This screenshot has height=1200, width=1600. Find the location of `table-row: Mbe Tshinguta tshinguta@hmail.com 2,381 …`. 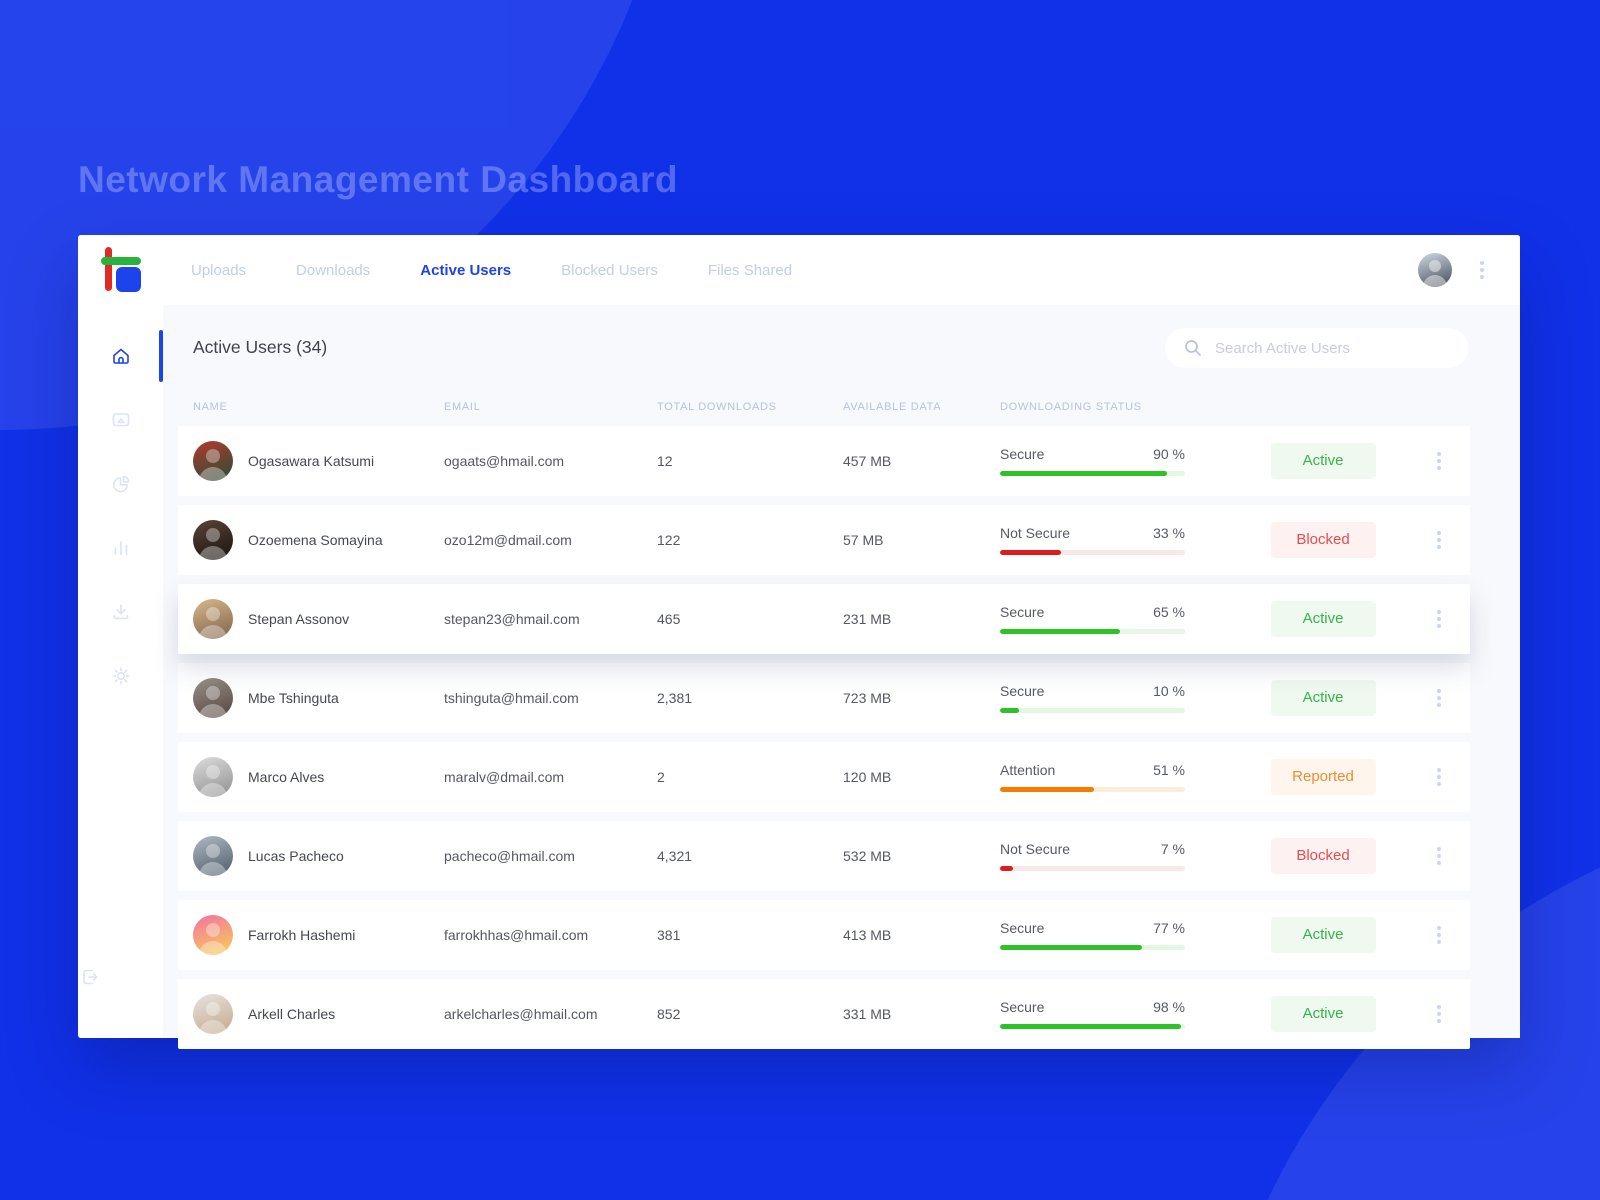

table-row: Mbe Tshinguta tshinguta@hmail.com 2,381 … is located at coordinates (824, 698).